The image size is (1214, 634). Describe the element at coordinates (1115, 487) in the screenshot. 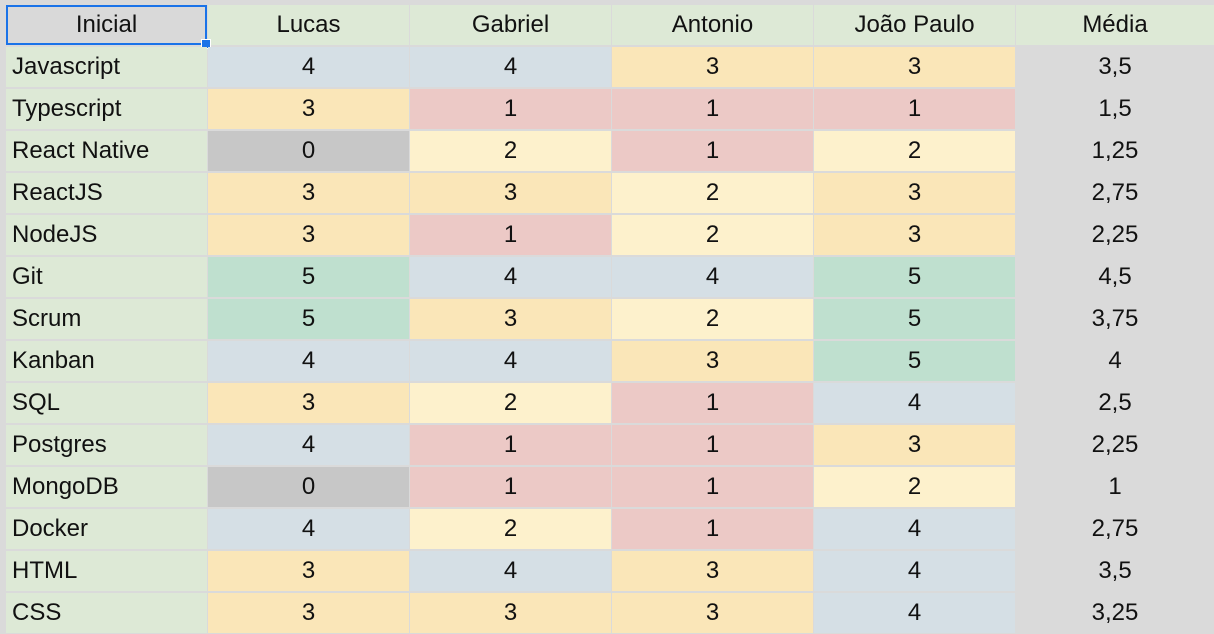

I see `average-cell: 1` at that location.